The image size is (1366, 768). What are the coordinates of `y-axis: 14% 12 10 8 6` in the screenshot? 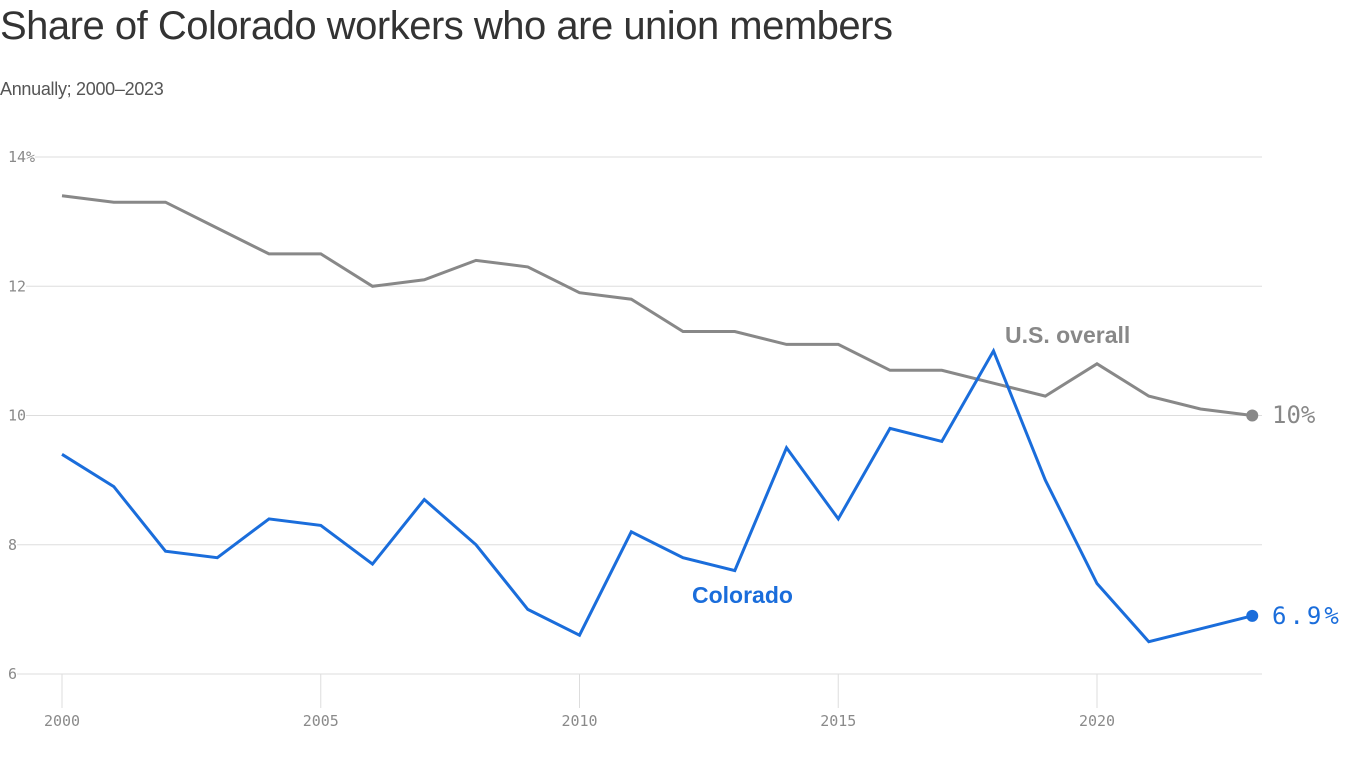 It's located at (21, 415).